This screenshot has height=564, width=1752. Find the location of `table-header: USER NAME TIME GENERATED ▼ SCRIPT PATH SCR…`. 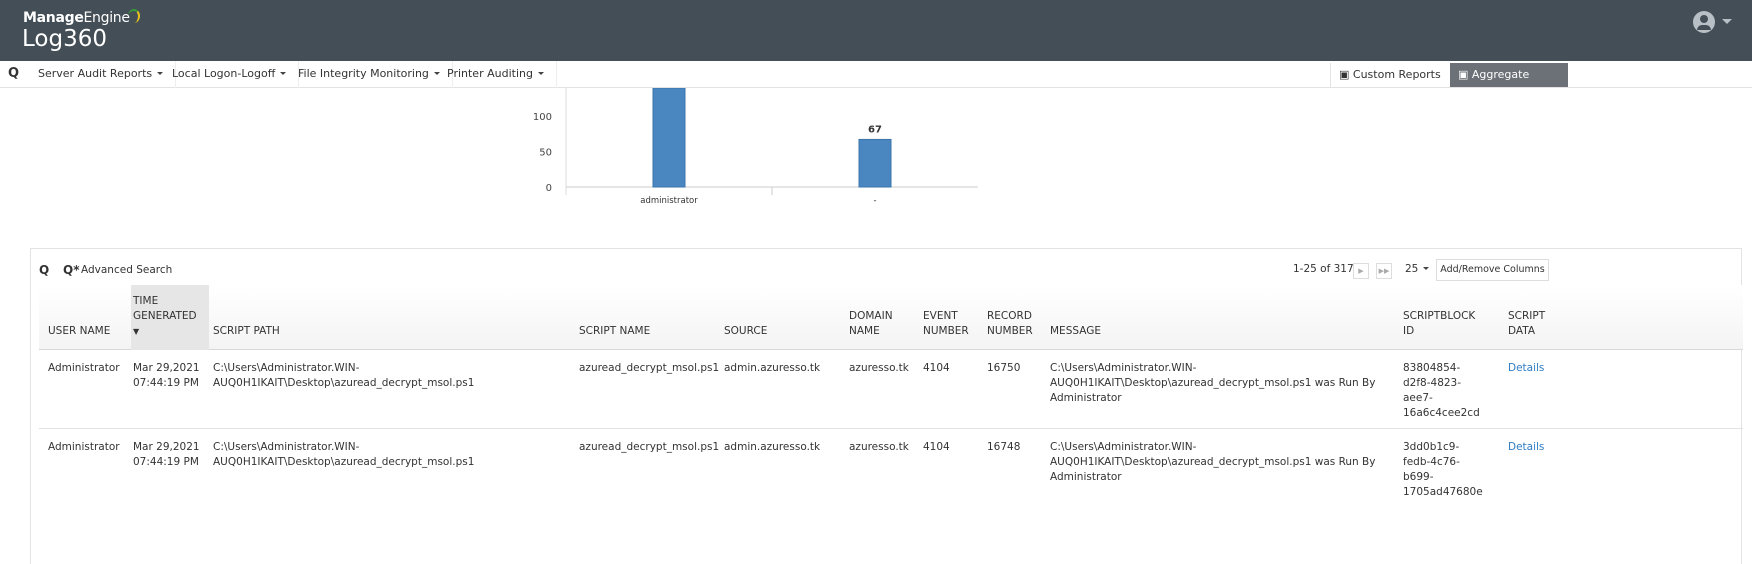

table-header: USER NAME TIME GENERATED ▼ SCRIPT PATH SCR… is located at coordinates (891, 317).